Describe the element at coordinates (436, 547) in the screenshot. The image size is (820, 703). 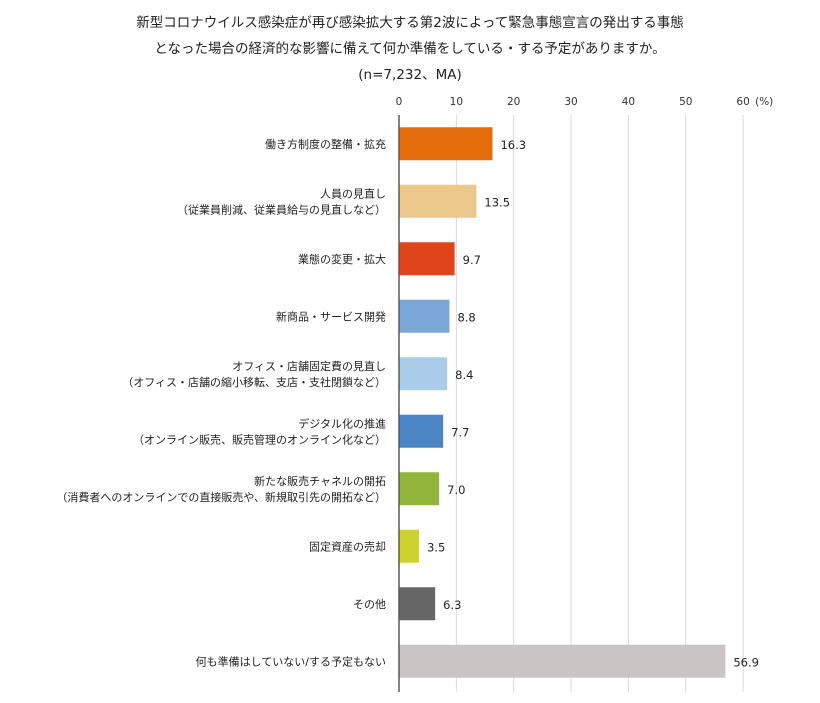
I see `data-label: 3.5` at that location.